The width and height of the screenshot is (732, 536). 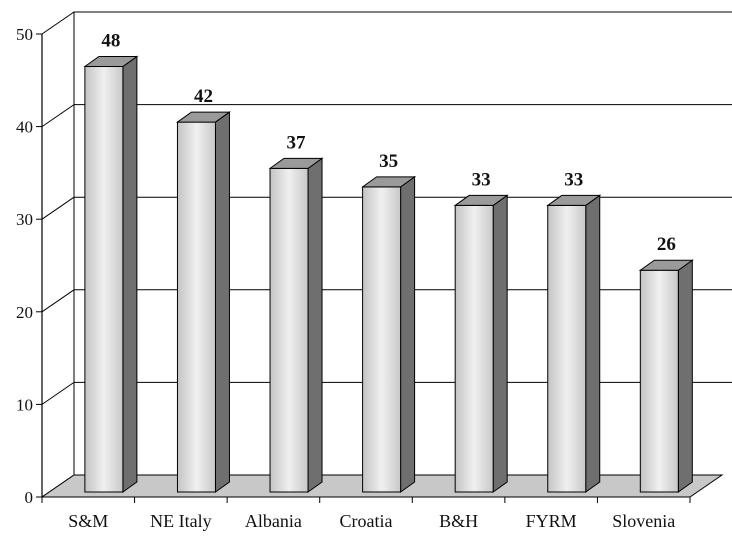 I want to click on bar-5: 33, so click(x=574, y=331).